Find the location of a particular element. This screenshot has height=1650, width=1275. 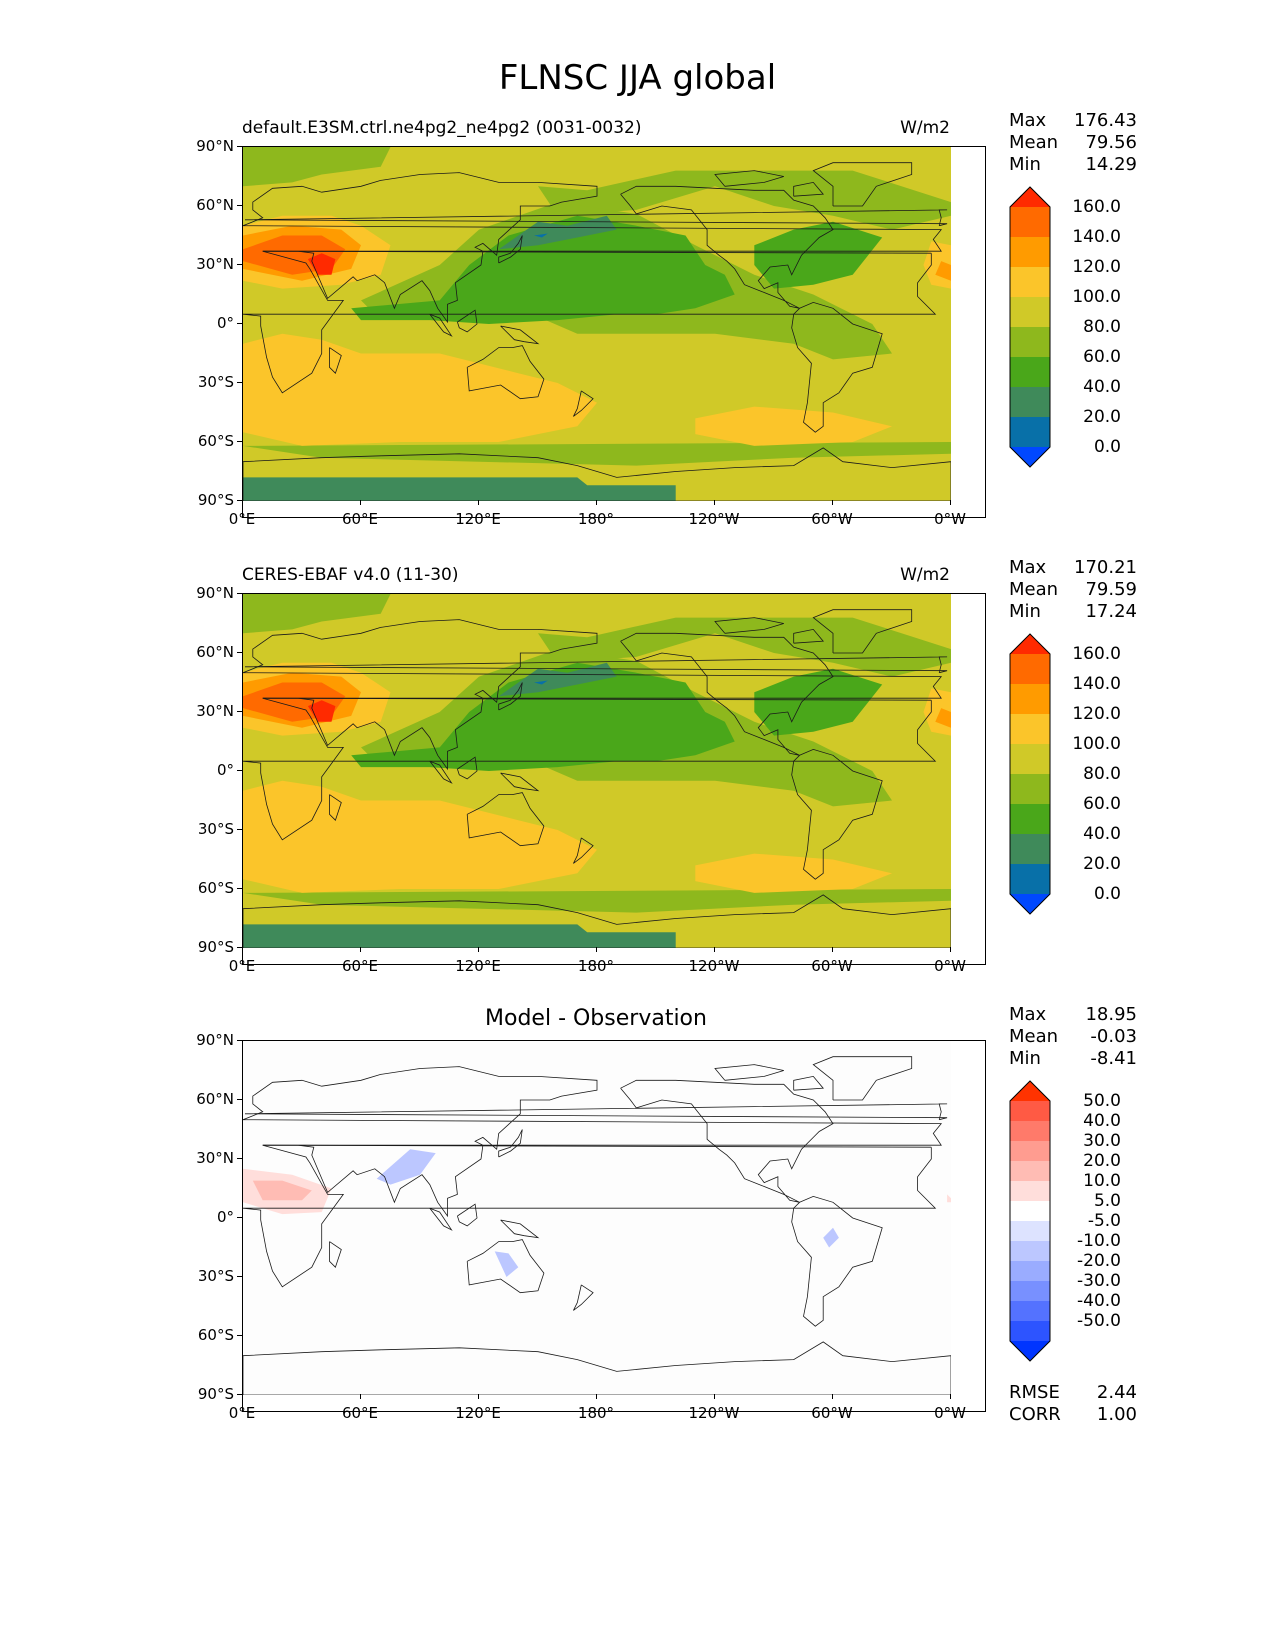

map-background is located at coordinates (597, 1218).